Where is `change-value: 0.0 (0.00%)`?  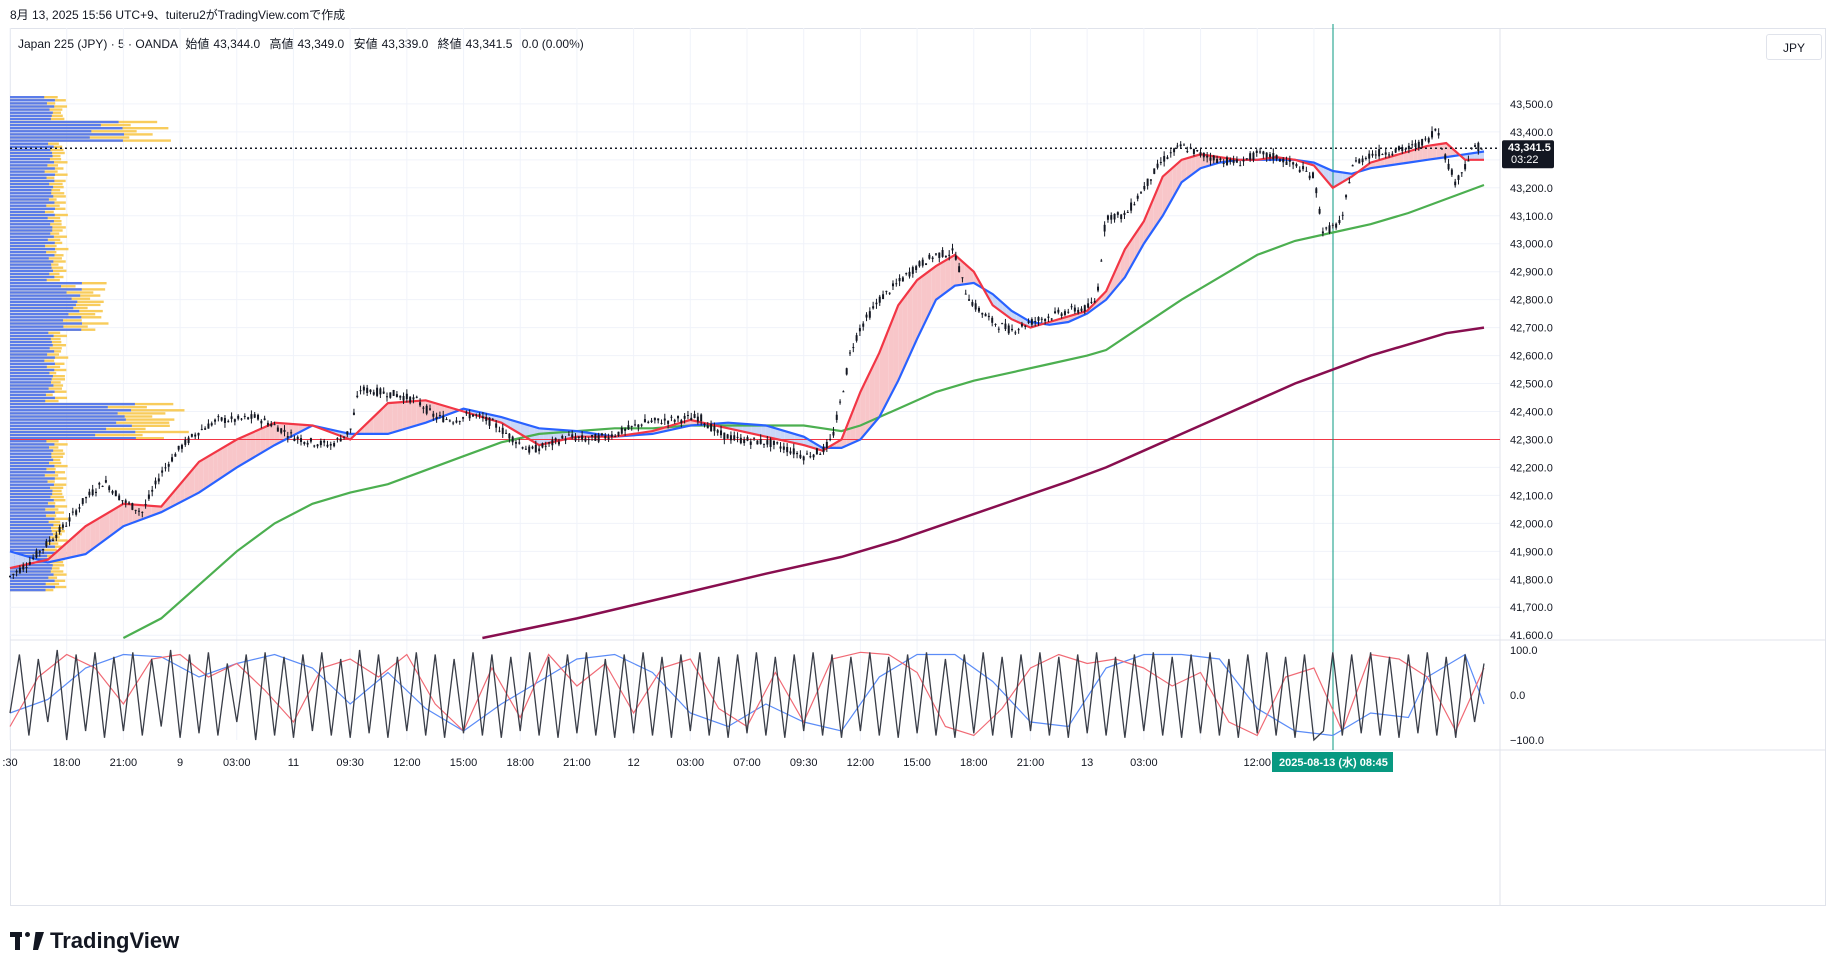
change-value: 0.0 (0.00%) is located at coordinates (552, 44).